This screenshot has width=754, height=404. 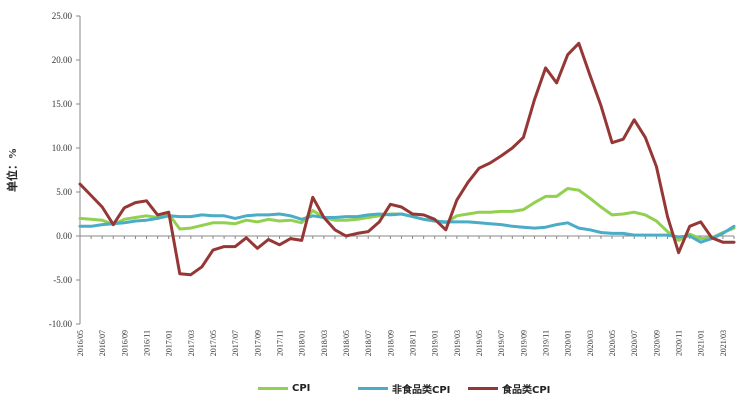 I want to click on x-tick-label: 2018/01, so click(x=302, y=343).